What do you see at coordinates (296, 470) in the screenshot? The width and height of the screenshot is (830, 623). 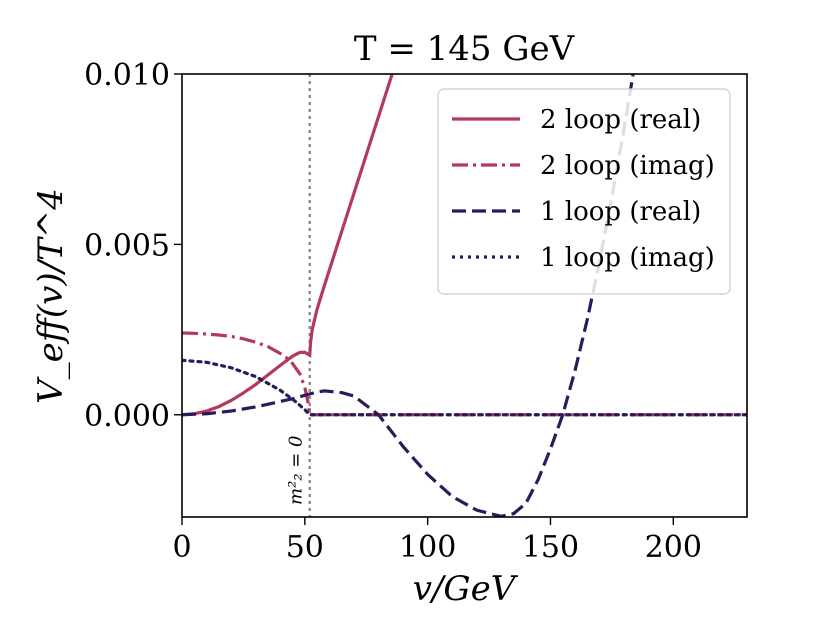 I see `annotation-label: m²₂ = 0` at bounding box center [296, 470].